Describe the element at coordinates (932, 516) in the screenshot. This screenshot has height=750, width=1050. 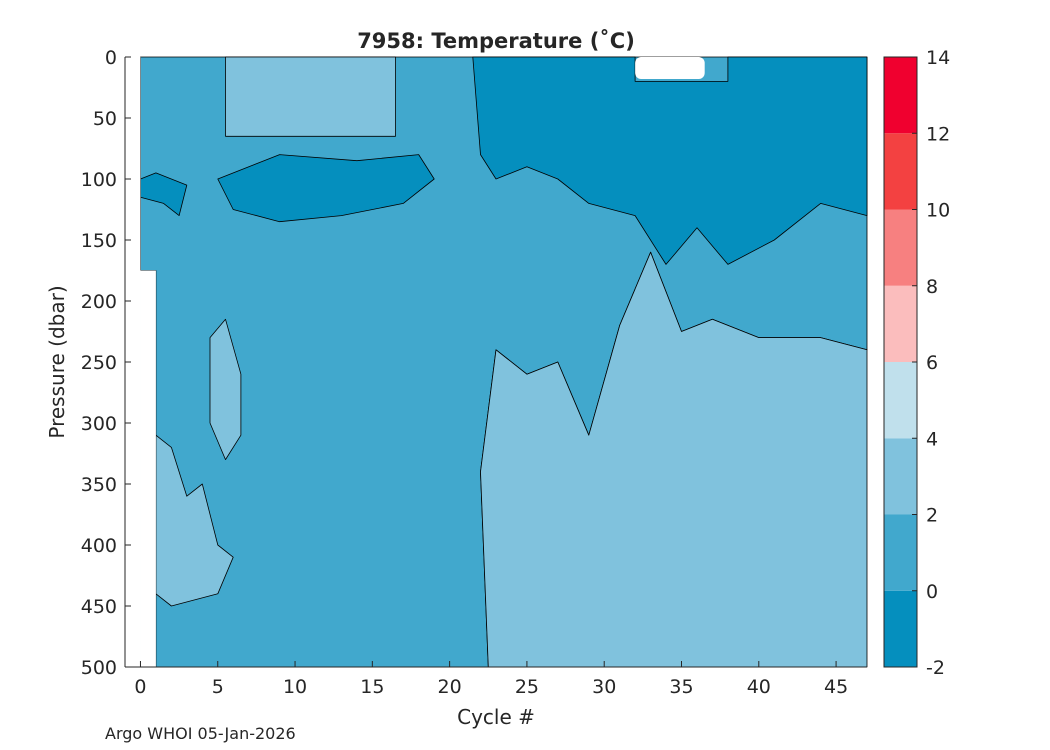
I see `colorbar-tick-label: 2` at that location.